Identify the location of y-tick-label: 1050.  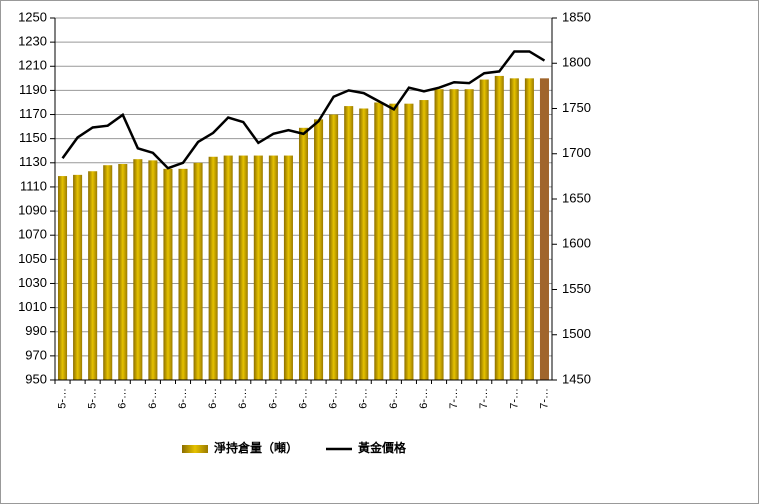
(32, 258).